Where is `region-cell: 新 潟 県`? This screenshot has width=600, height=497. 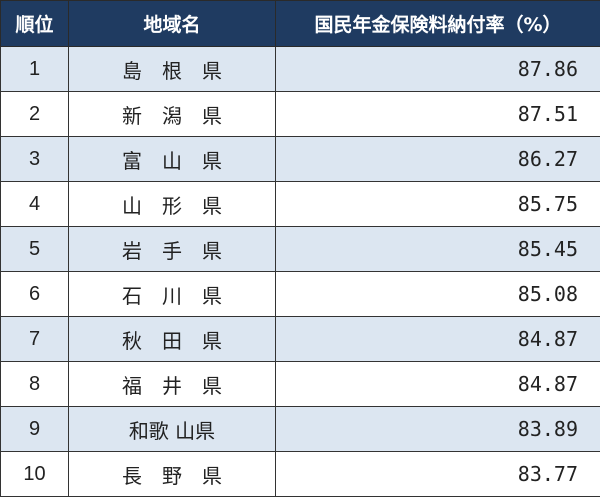
region-cell: 新 潟 県 is located at coordinates (172, 114).